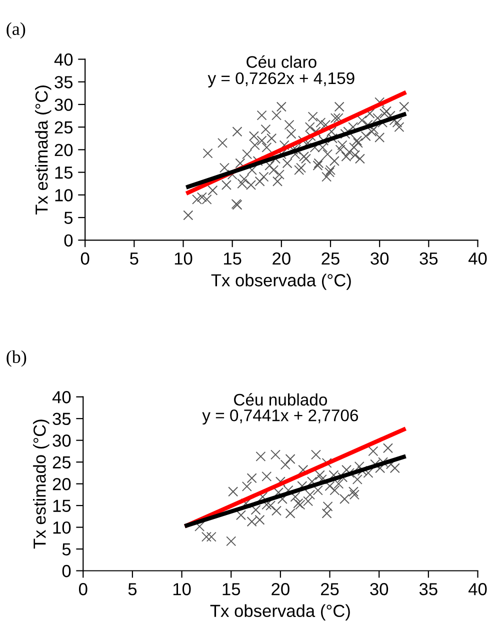 The image size is (489, 637). What do you see at coordinates (16, 30) in the screenshot?
I see `chart-title: (a)` at bounding box center [16, 30].